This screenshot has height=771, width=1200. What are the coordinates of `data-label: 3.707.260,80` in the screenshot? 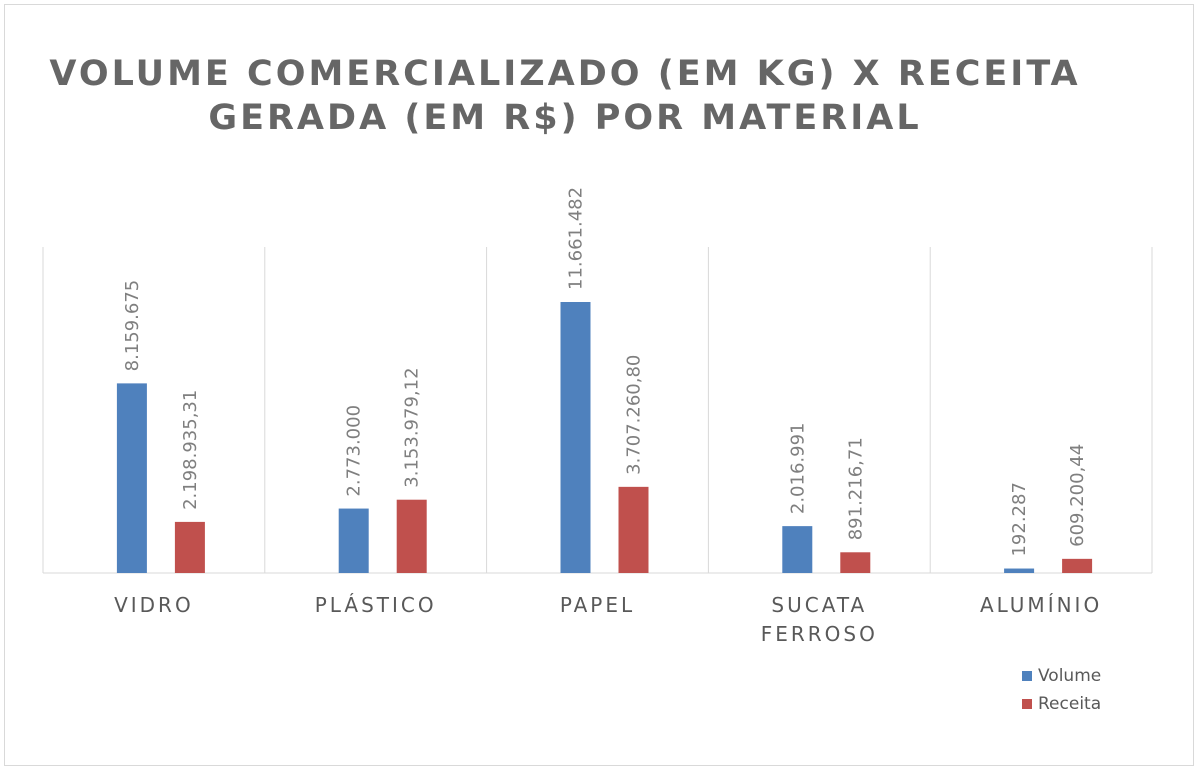 It's located at (634, 415).